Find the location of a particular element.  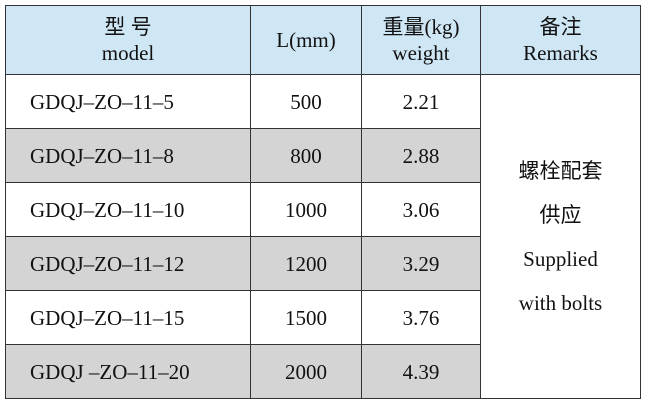

table-cell: 3.29 is located at coordinates (421, 263).